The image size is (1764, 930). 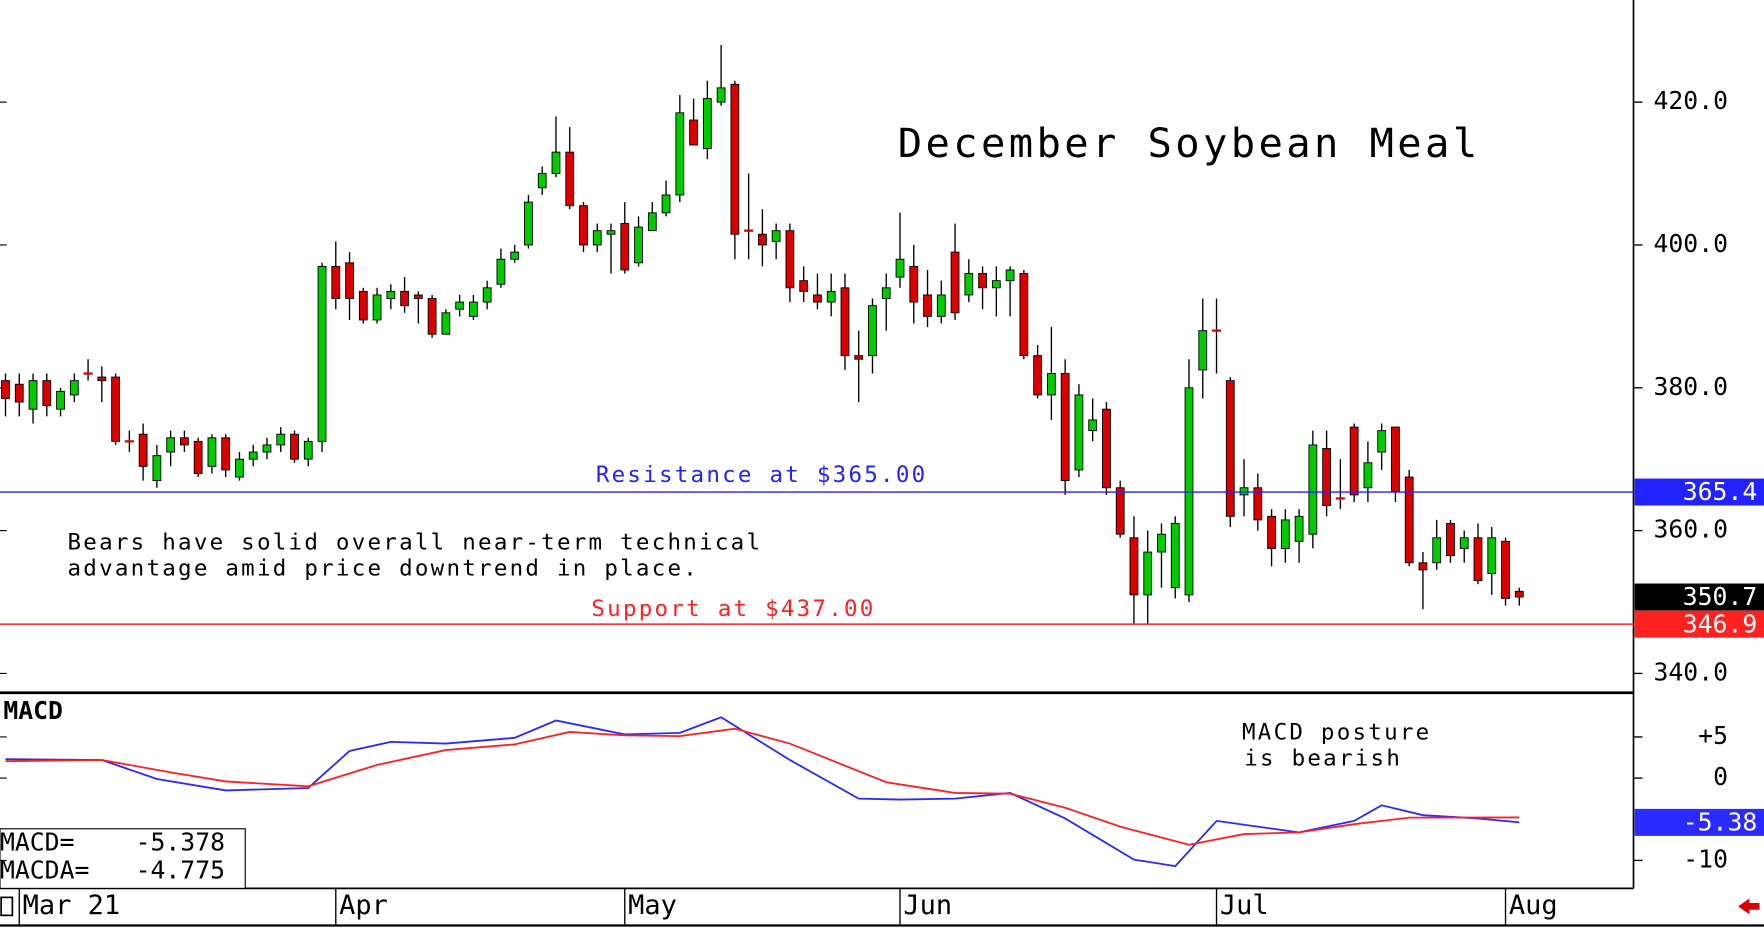 I want to click on scroll-box, so click(x=7, y=906).